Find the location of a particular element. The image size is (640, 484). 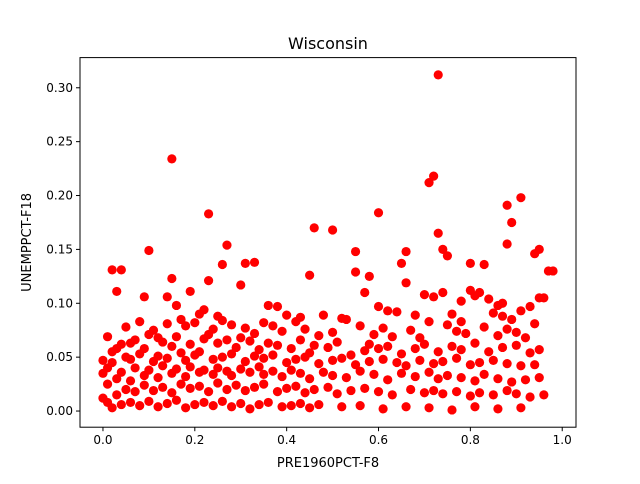

x-tick-label: 0.0 is located at coordinates (102, 440).